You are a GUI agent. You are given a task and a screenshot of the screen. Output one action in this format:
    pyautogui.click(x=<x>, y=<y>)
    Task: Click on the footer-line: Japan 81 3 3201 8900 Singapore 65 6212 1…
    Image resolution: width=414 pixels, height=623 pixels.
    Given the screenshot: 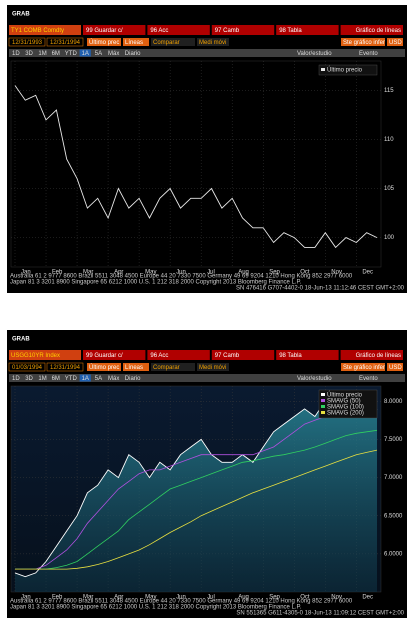 What is the action you would take?
    pyautogui.click(x=156, y=283)
    